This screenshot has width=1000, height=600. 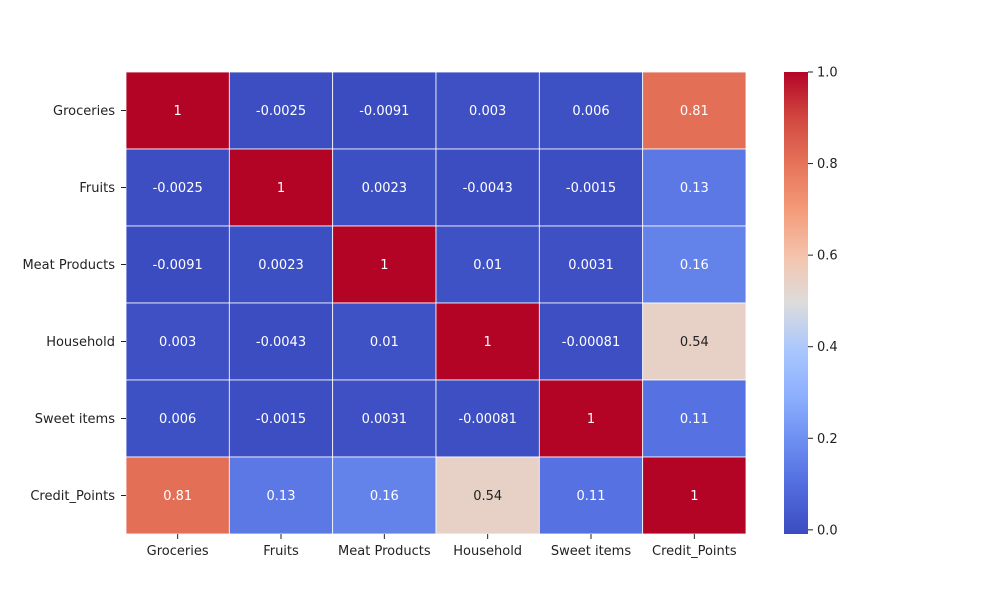 I want to click on x-tick-label: Household, so click(x=487, y=551).